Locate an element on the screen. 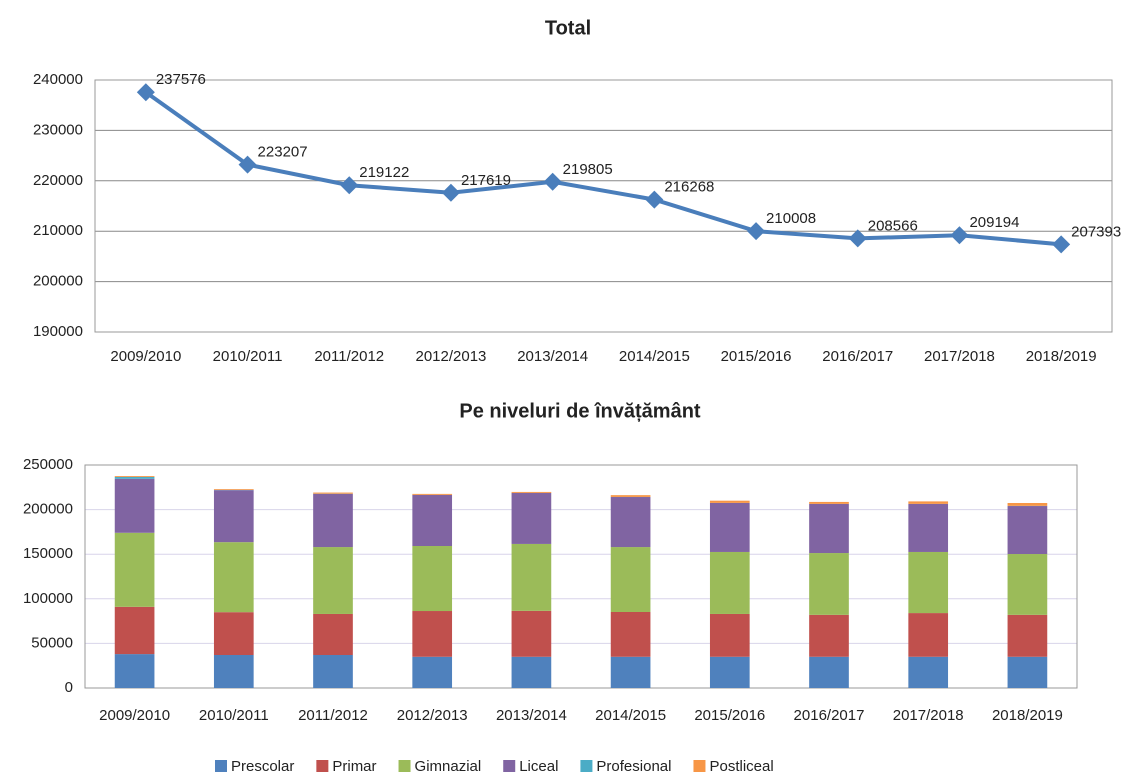  x-tick-label: 2015/2016 is located at coordinates (756, 356).